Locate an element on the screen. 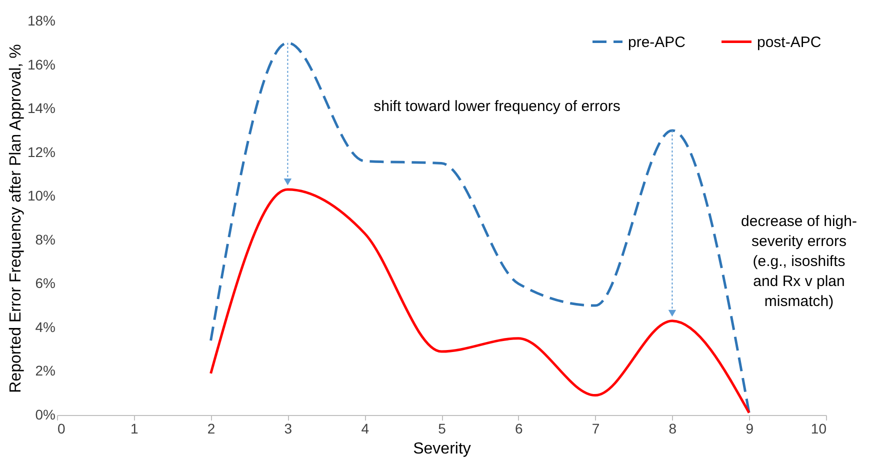  x-tick-label: 6 is located at coordinates (519, 428).